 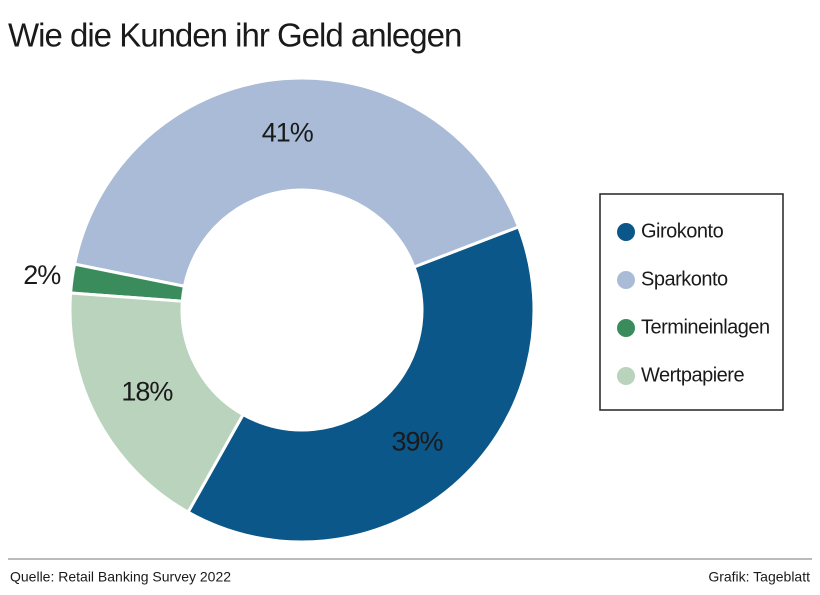 I want to click on value-label: 41%, so click(x=288, y=133).